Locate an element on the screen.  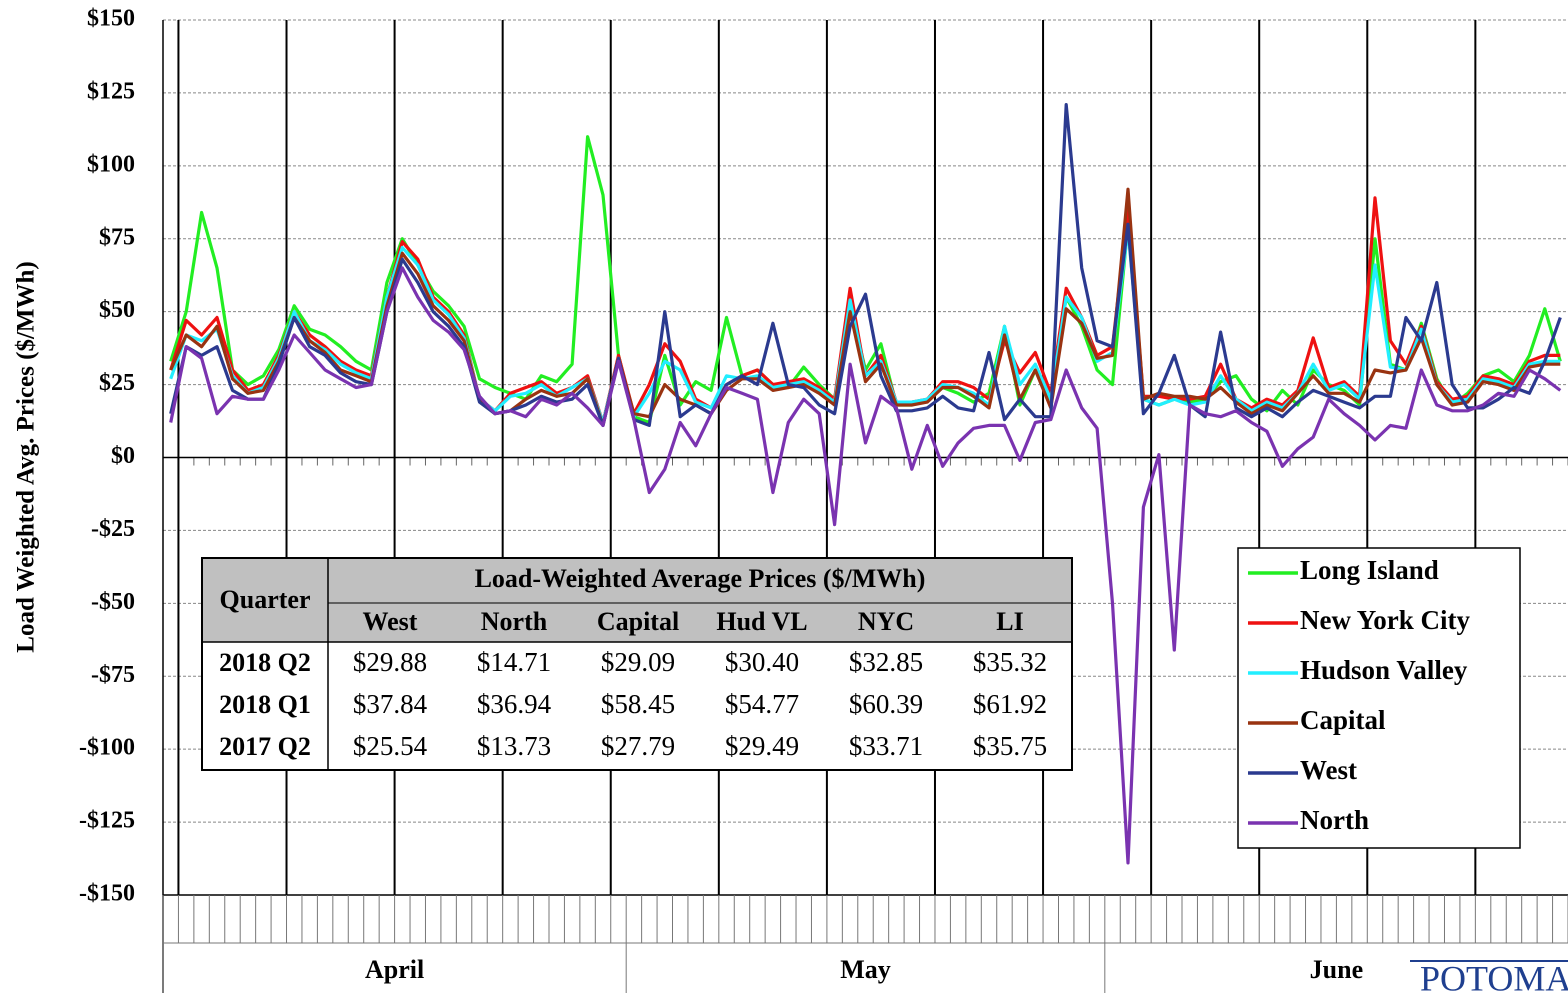
y-tick-label: $25 is located at coordinates (117, 383).